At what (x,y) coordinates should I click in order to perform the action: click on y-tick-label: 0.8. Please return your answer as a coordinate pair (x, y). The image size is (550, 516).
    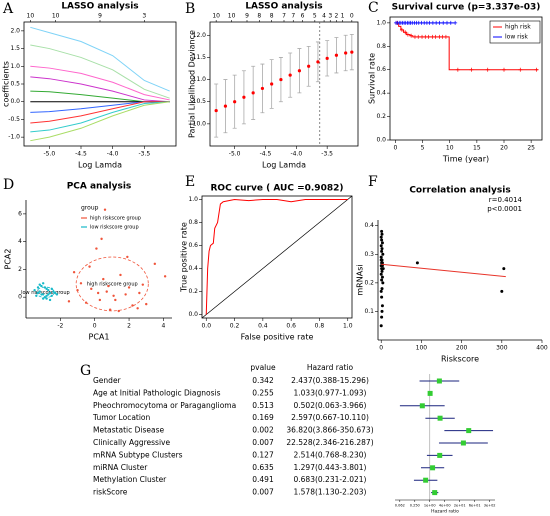
    Looking at the image, I should click on (193, 222).